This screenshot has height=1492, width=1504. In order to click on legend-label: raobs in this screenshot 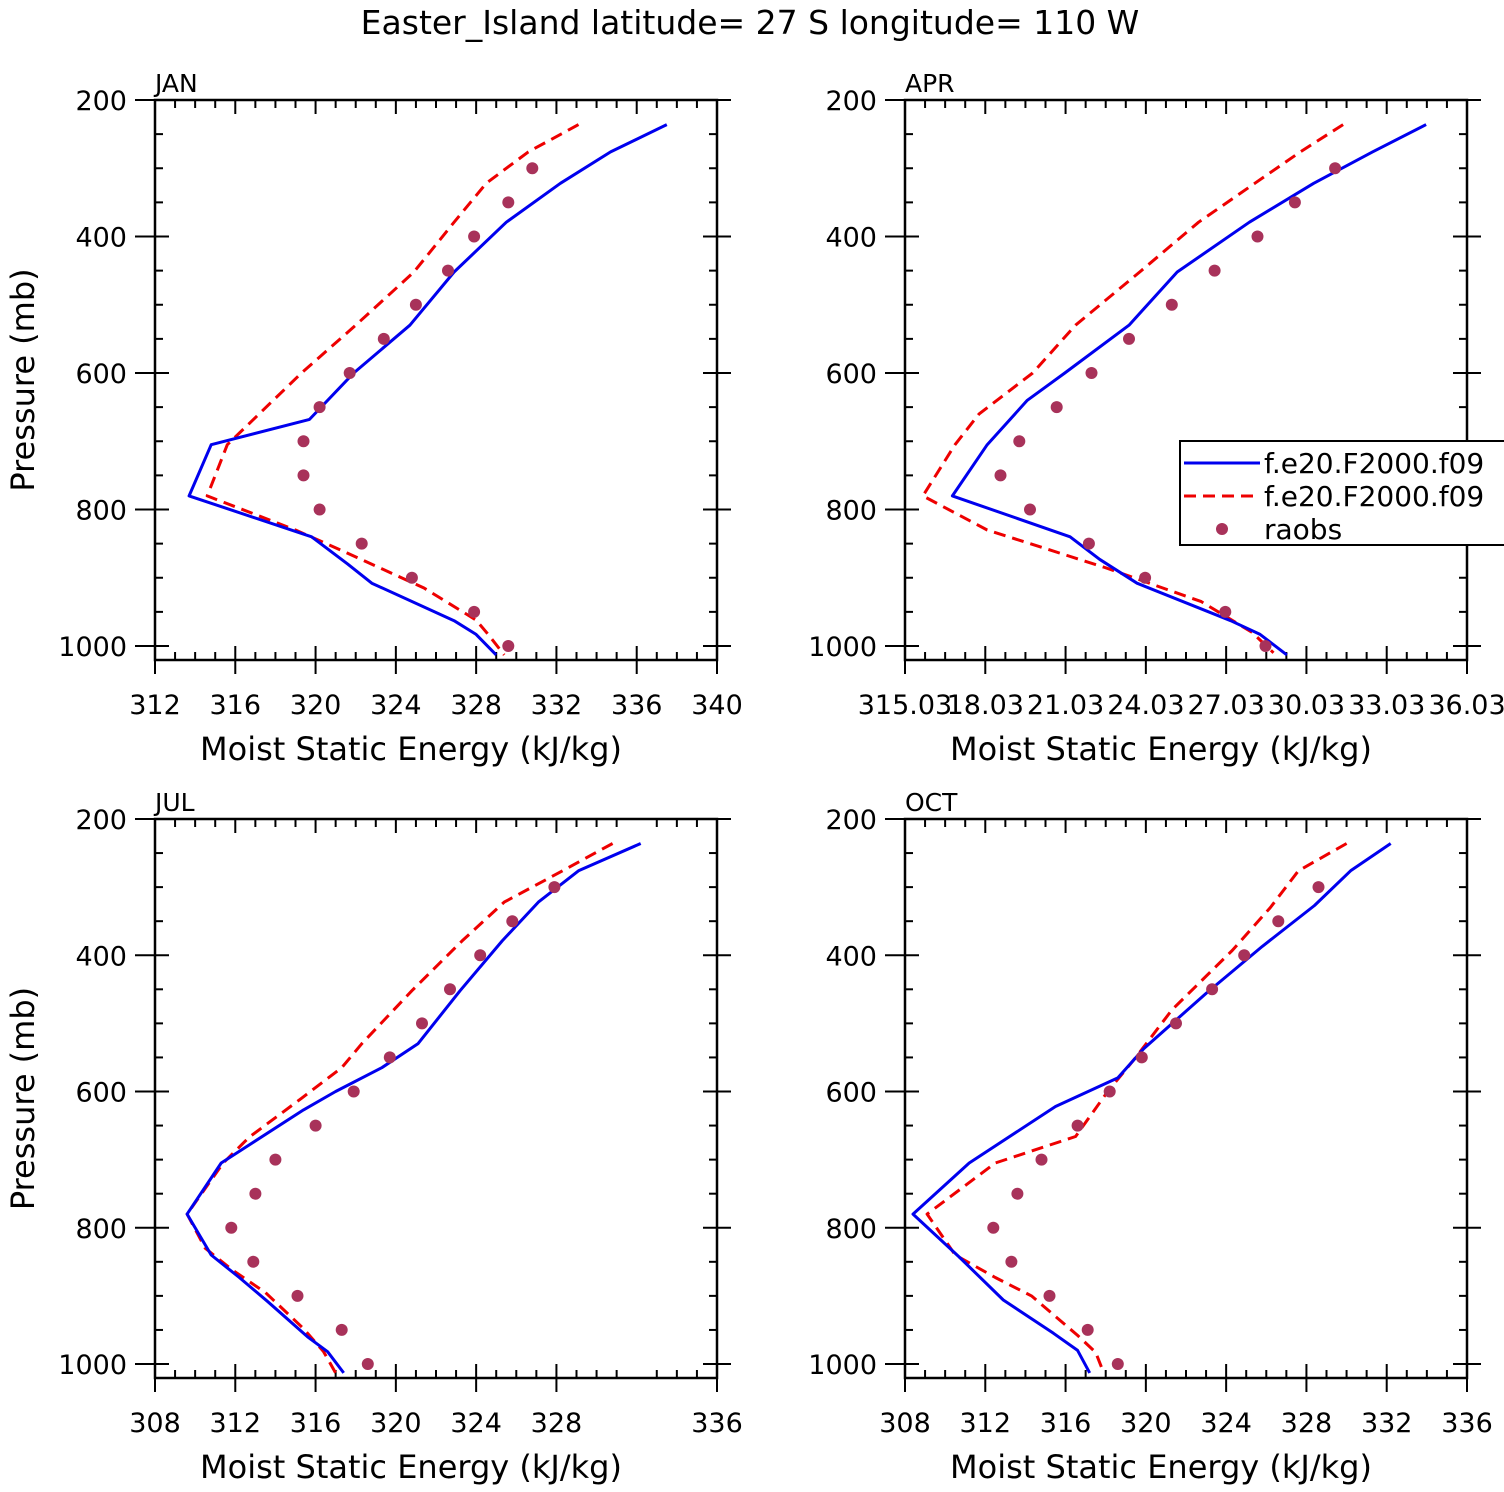, I will do `click(1303, 529)`.